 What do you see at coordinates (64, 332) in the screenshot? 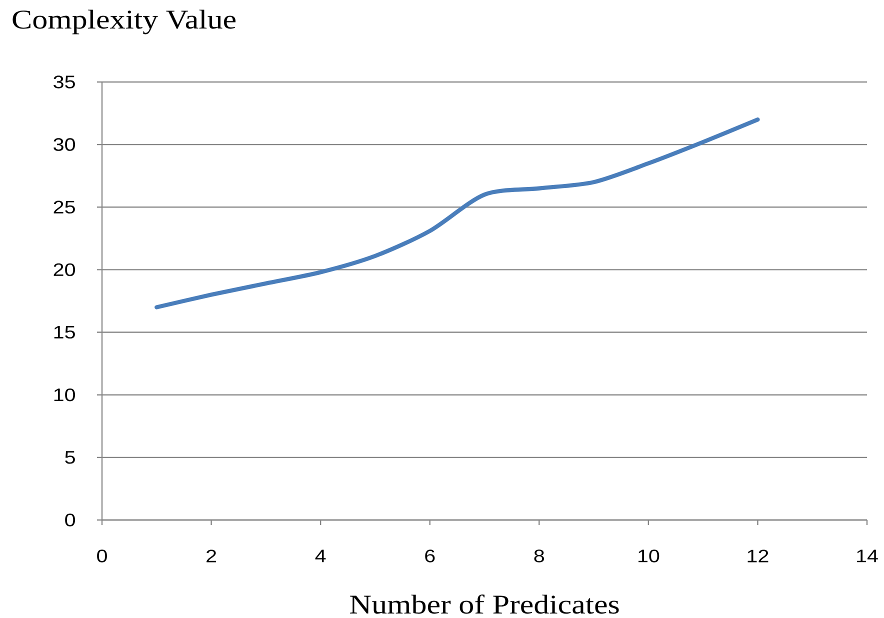
I see `y-tick-label: 15` at bounding box center [64, 332].